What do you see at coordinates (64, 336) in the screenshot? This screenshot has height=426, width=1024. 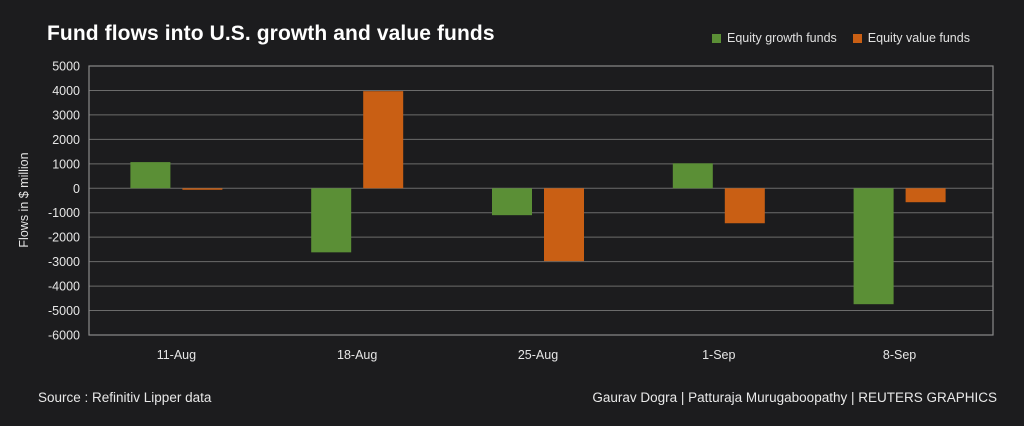 I see `y-tick-label: -6000` at bounding box center [64, 336].